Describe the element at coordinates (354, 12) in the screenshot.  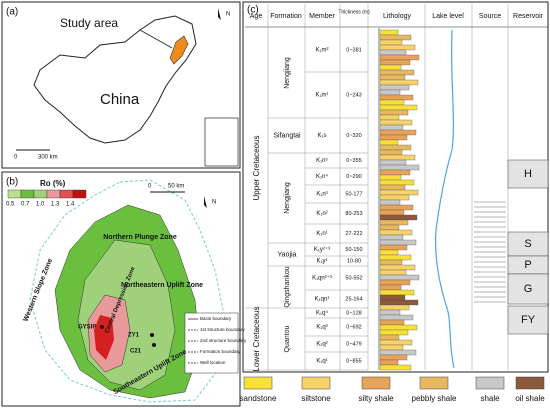
I see `column-header: Thickness (m)` at that location.